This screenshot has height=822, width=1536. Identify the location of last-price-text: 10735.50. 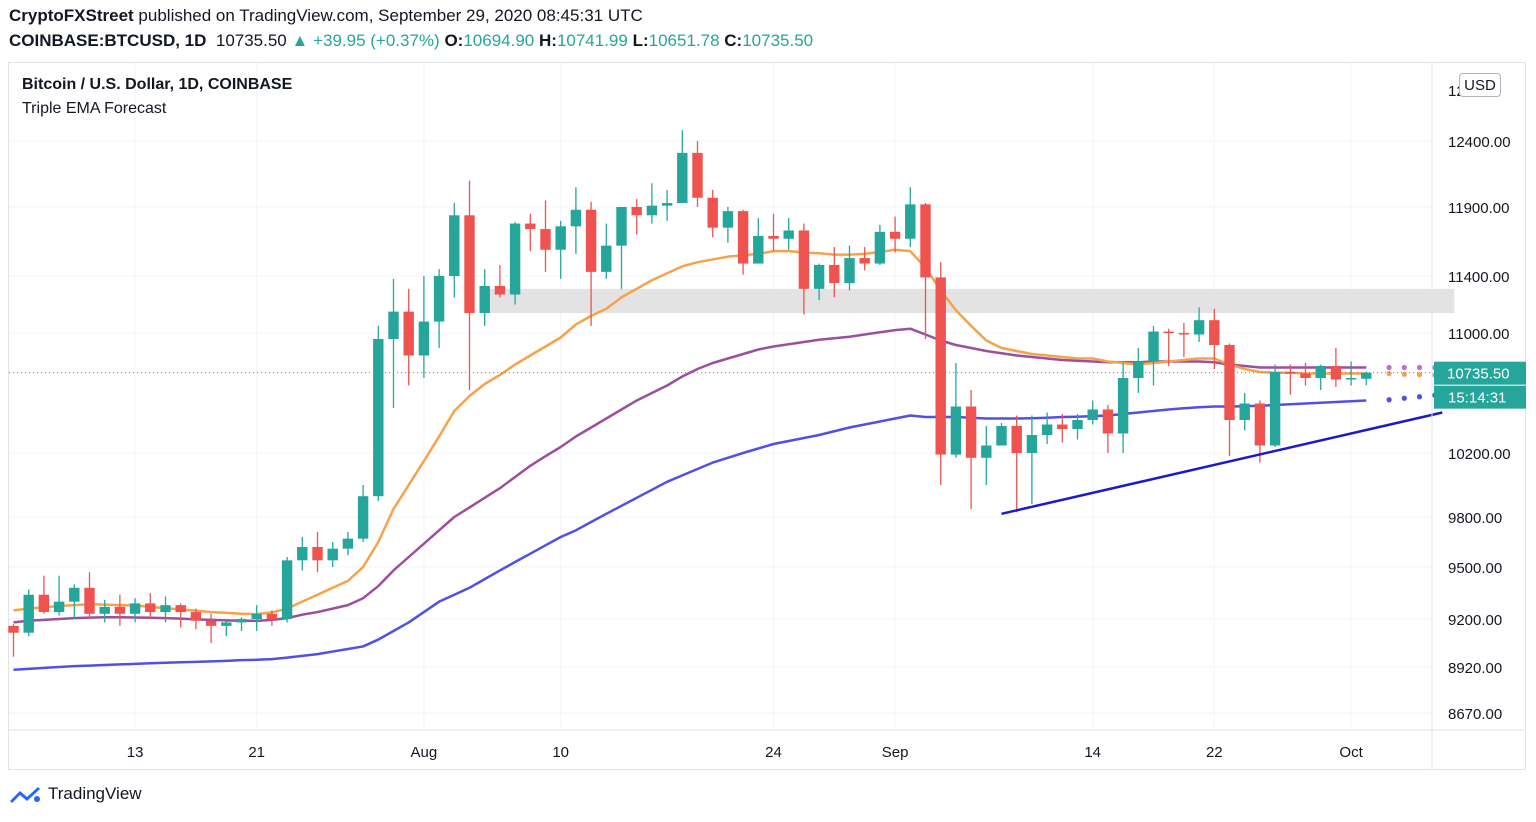
(251, 40).